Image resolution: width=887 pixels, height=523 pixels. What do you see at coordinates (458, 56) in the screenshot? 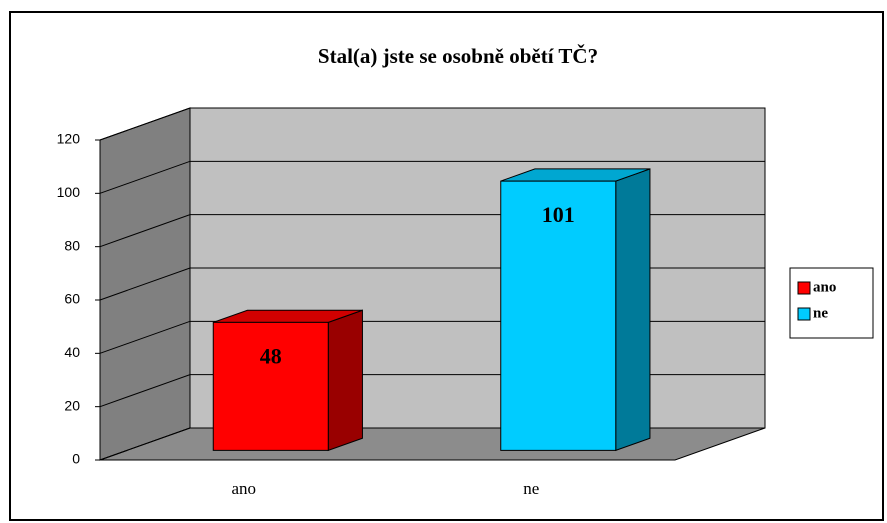
I see `chart-title: Stal(a) jste se osobně obětí TČ?` at bounding box center [458, 56].